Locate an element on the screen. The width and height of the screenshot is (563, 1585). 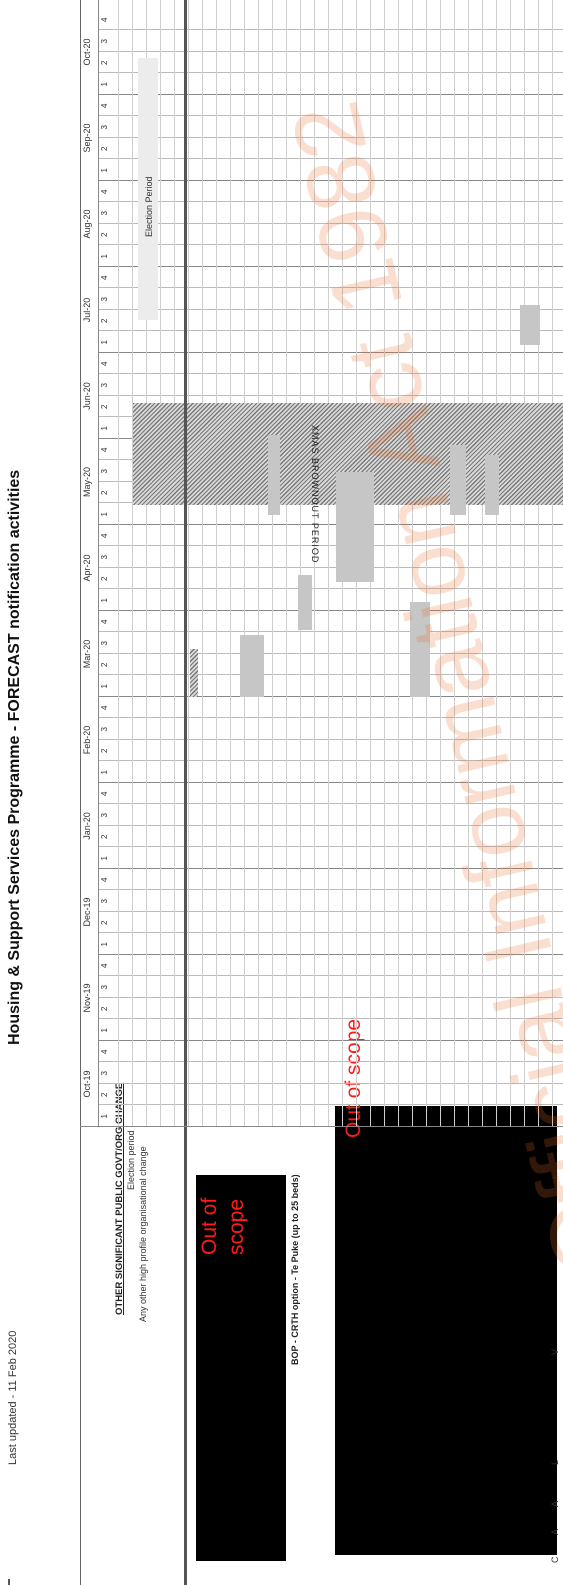
xmas-label: XMAS BROWNOUT PERIOD is located at coordinates (315, 494).